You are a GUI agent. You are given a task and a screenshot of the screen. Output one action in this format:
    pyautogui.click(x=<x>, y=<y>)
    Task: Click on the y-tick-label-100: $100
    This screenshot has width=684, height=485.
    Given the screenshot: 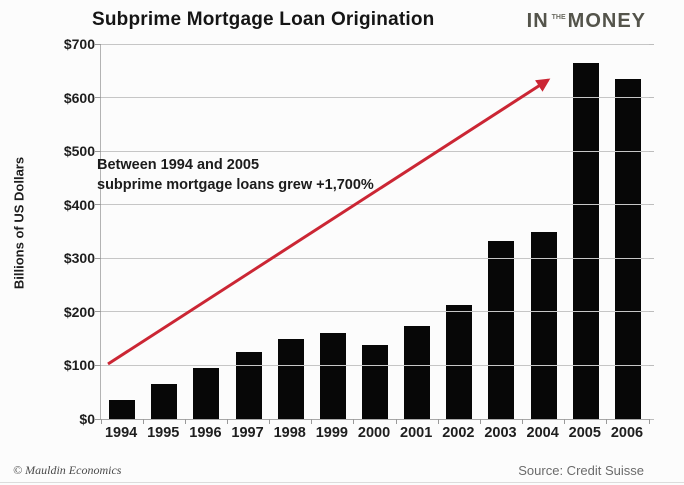 What is the action you would take?
    pyautogui.click(x=79, y=365)
    